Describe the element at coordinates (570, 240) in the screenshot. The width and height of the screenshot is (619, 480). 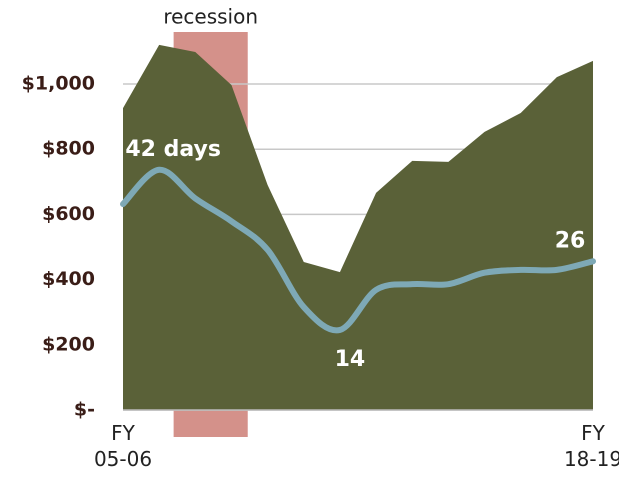
I see `data-label: 26` at that location.